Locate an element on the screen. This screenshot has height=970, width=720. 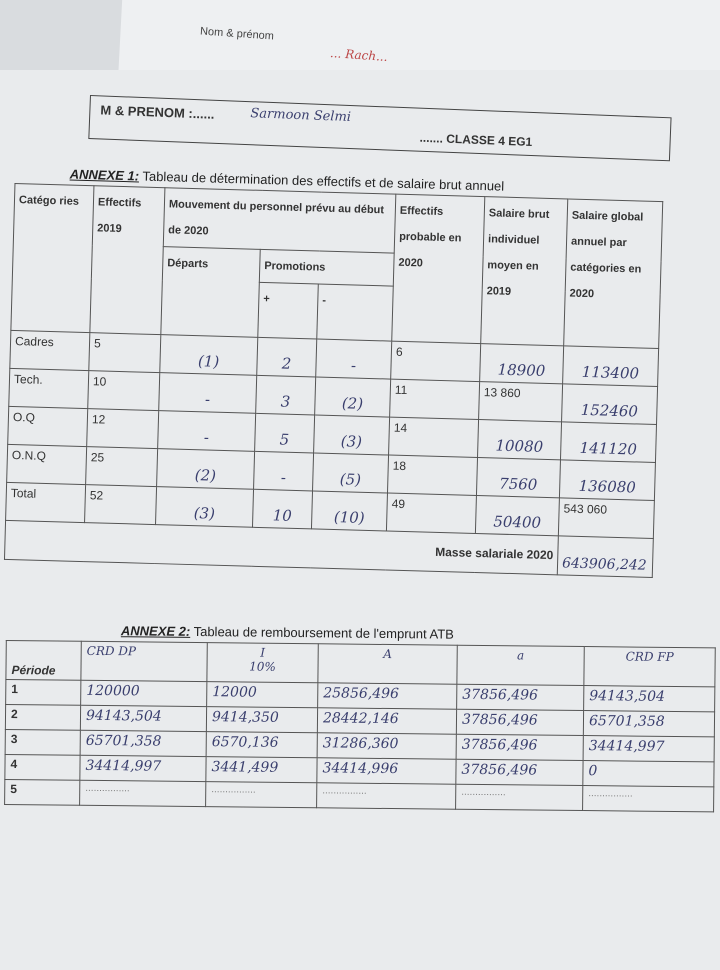
cell-minus: (10) is located at coordinates (349, 511).